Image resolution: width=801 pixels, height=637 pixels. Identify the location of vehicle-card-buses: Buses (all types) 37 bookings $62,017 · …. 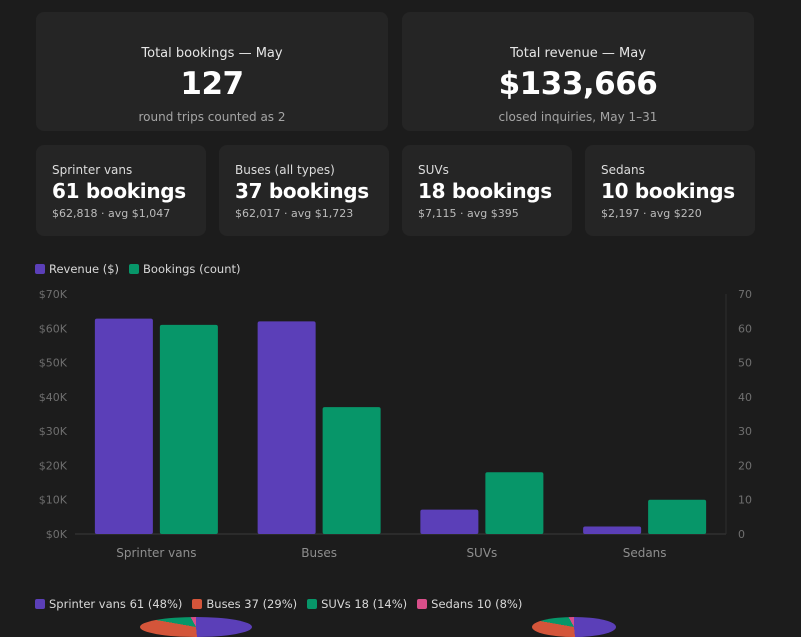
(304, 190).